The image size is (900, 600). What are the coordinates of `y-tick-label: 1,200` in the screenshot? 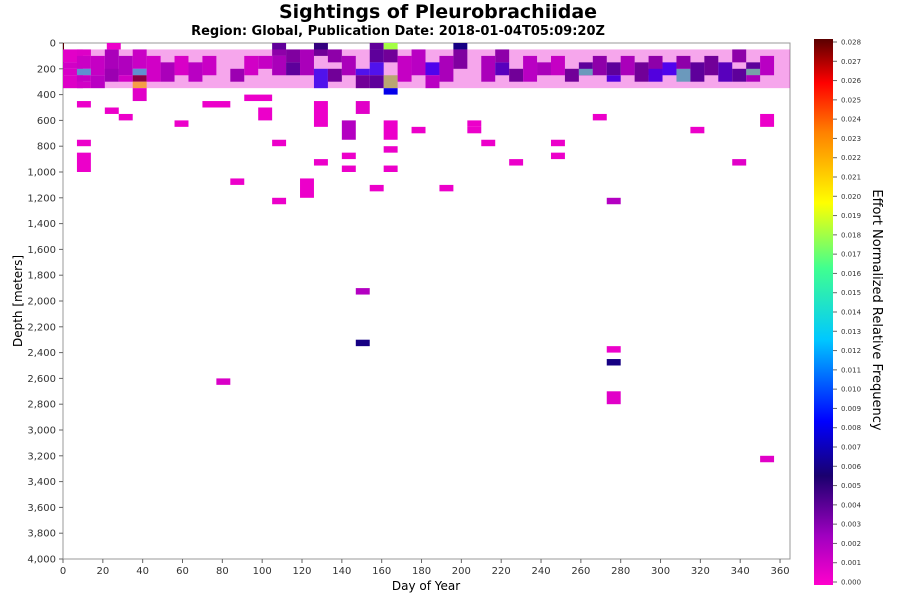 It's located at (41, 198).